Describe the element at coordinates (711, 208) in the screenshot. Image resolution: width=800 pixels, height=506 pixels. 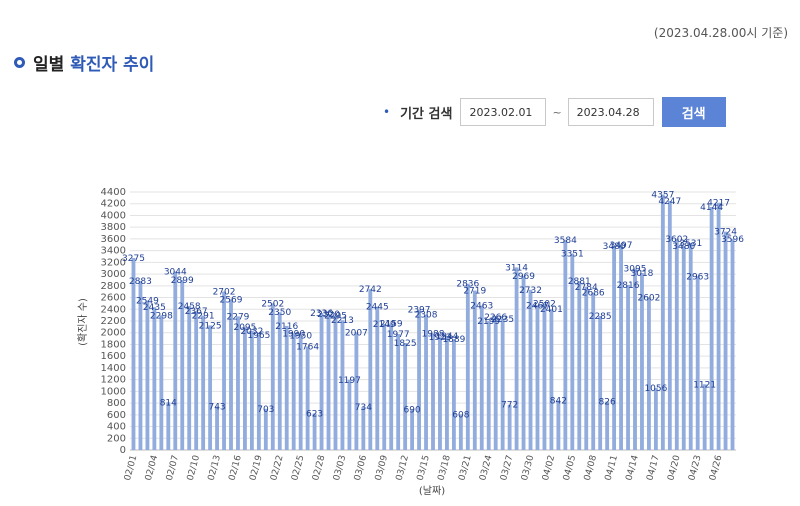
I see `data-label: 4144` at that location.